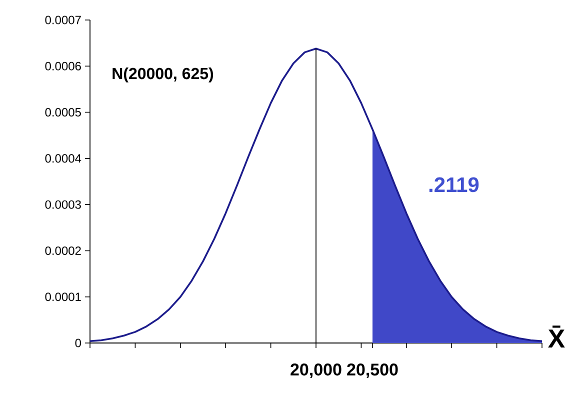 The width and height of the screenshot is (578, 416). What do you see at coordinates (63, 250) in the screenshot?
I see `y-tick-label: 0.0002` at bounding box center [63, 250].